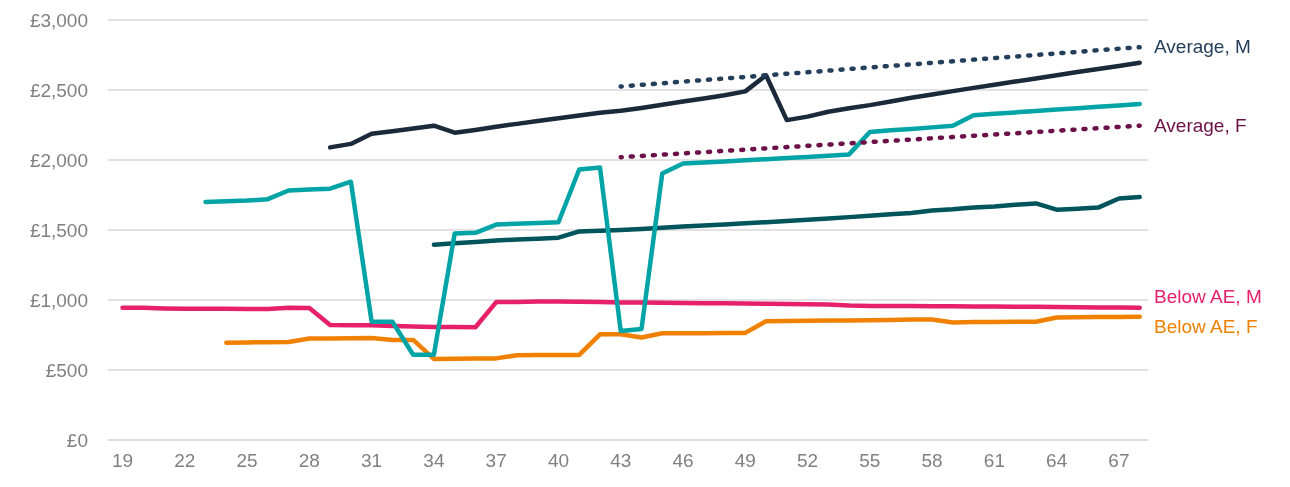 The height and width of the screenshot is (487, 1290). I want to click on series-label: Average, F, so click(1200, 125).